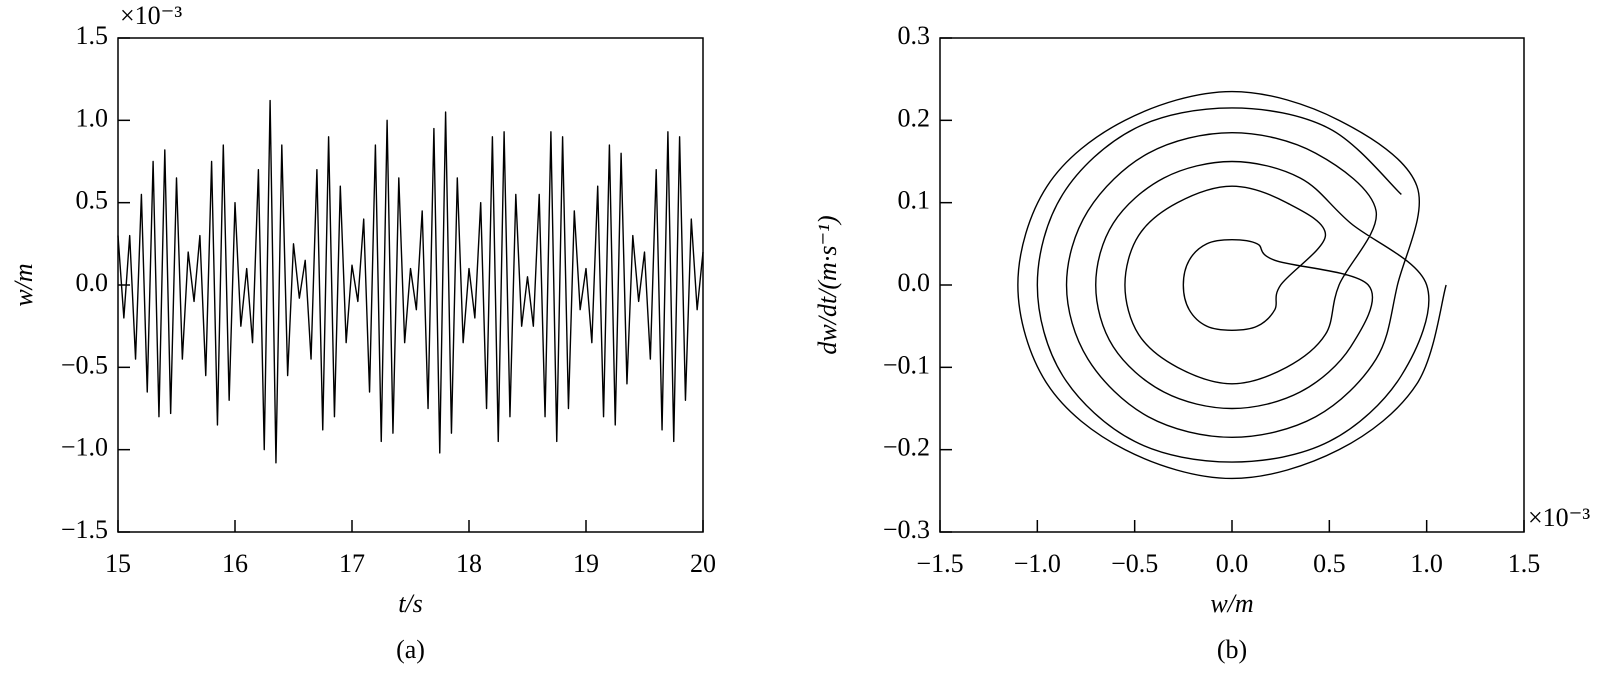 The width and height of the screenshot is (1614, 678). I want to click on y-tick-label: 0.2, so click(914, 117).